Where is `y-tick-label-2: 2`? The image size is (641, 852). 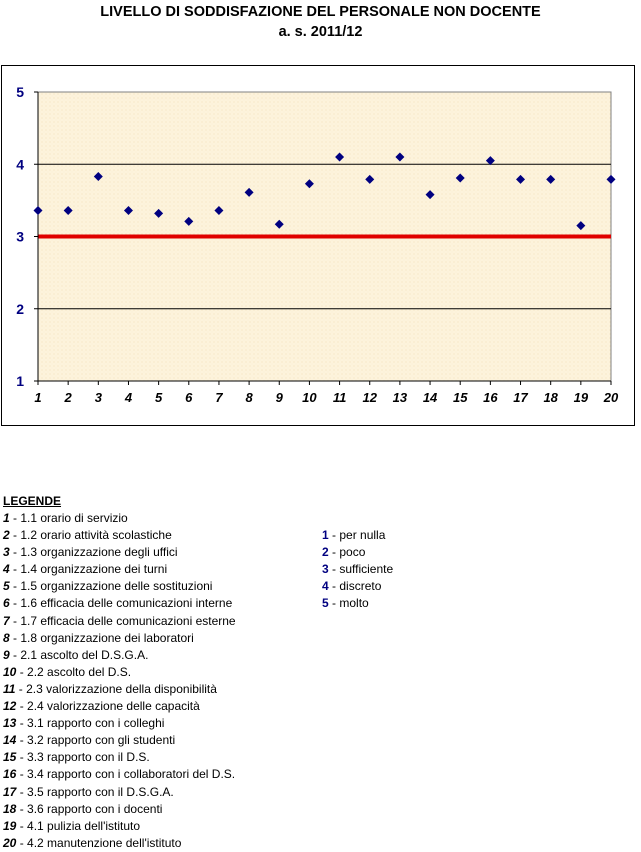
y-tick-label-2: 2 is located at coordinates (20, 309).